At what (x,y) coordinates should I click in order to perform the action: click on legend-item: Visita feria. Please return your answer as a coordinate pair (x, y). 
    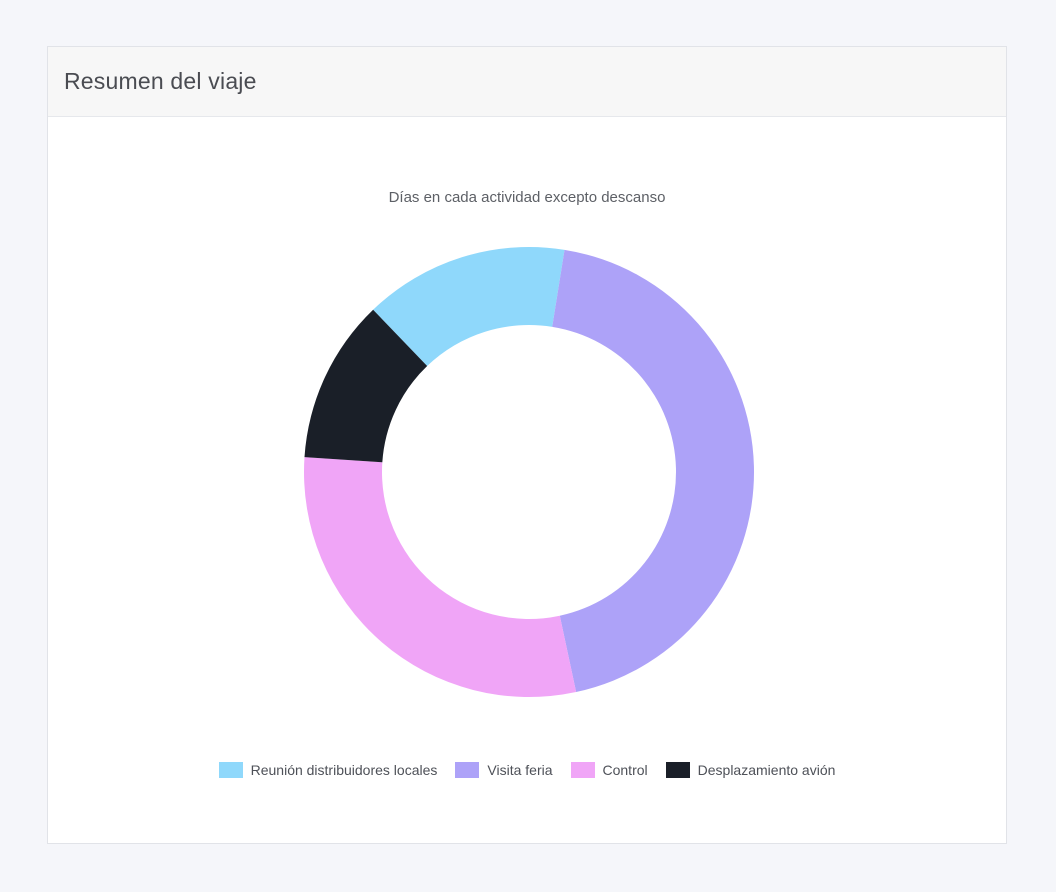
    Looking at the image, I should click on (504, 770).